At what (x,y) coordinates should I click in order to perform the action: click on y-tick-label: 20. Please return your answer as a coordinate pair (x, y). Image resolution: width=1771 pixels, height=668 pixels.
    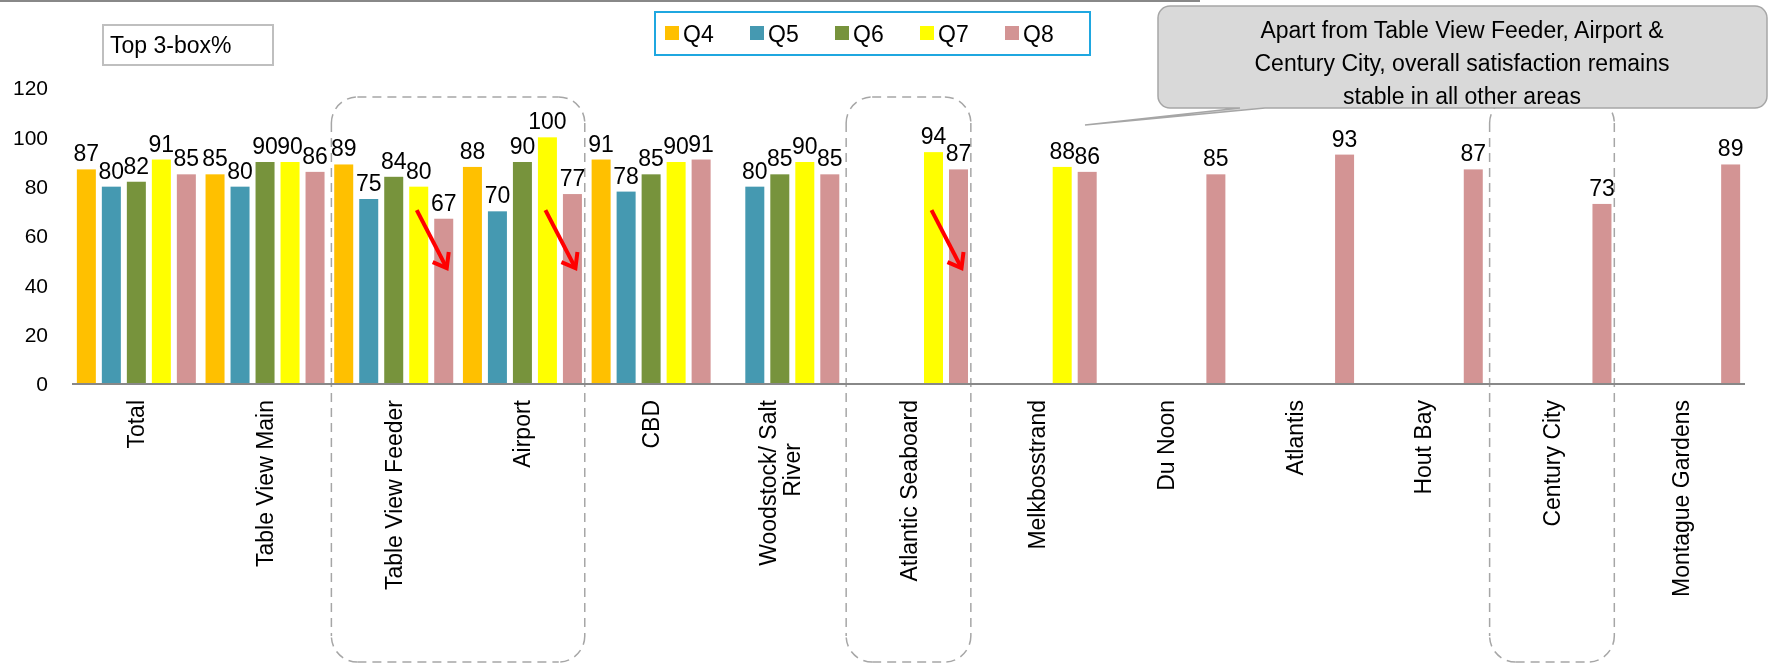
    Looking at the image, I should click on (36, 335).